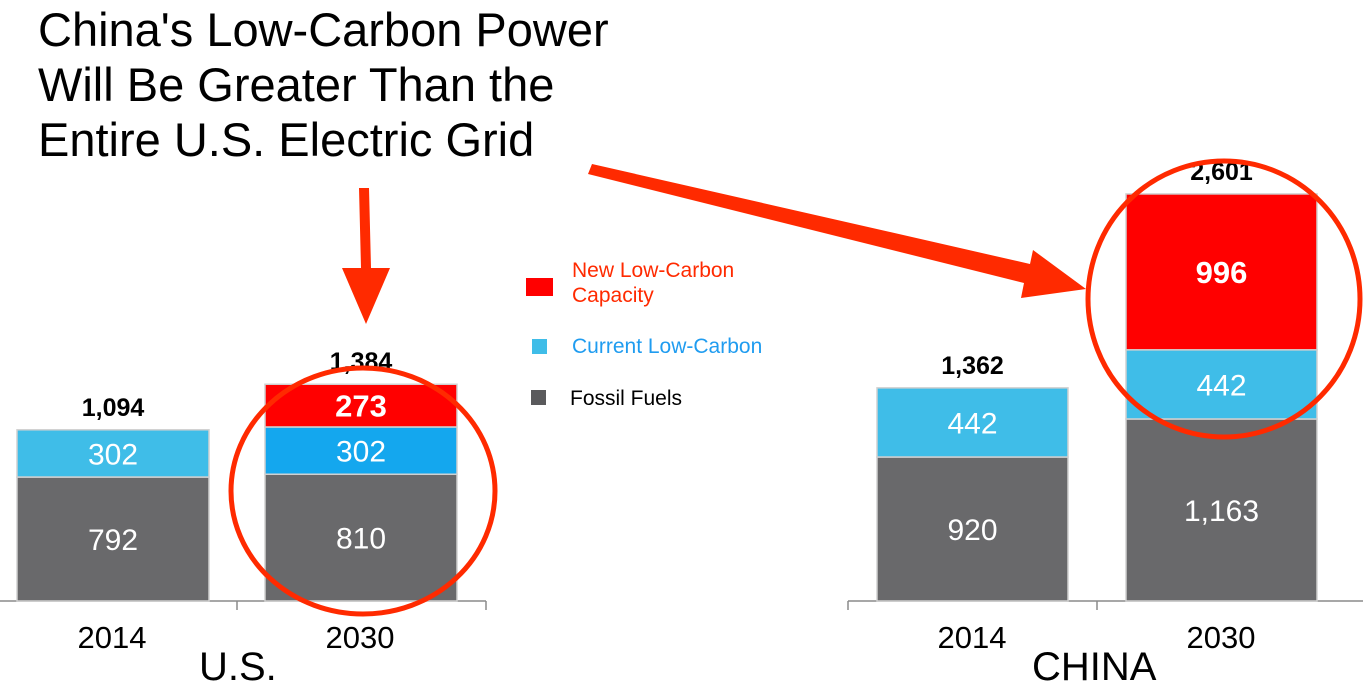 This screenshot has height=691, width=1363. Describe the element at coordinates (363, 491) in the screenshot. I see `annotation-circle-us` at that location.